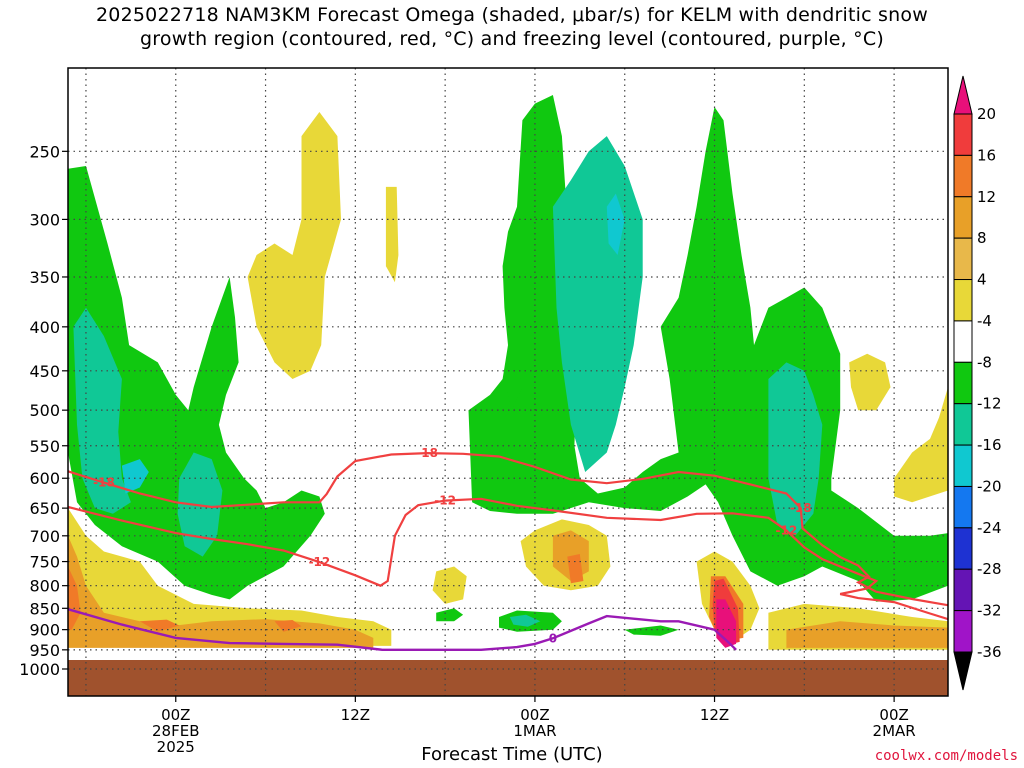 The height and width of the screenshot is (768, 1024). I want to click on y-tick-label-650: 650, so click(44, 508).